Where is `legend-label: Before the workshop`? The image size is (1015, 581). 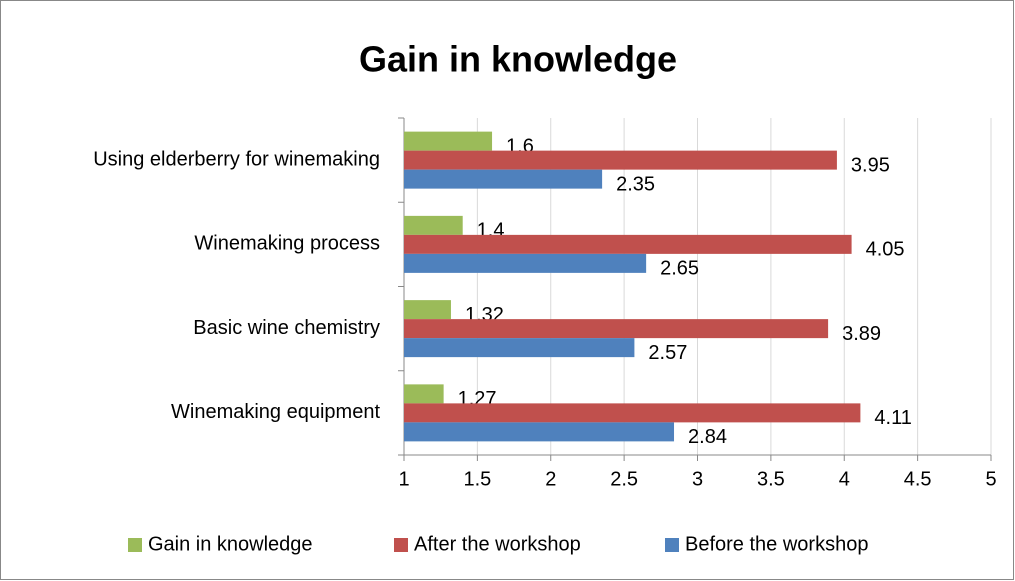 legend-label: Before the workshop is located at coordinates (776, 544).